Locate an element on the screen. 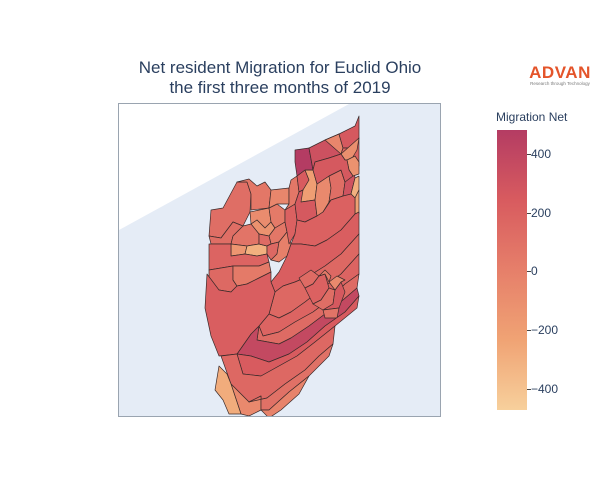  logo-tagline: Research through Technology is located at coordinates (560, 83).